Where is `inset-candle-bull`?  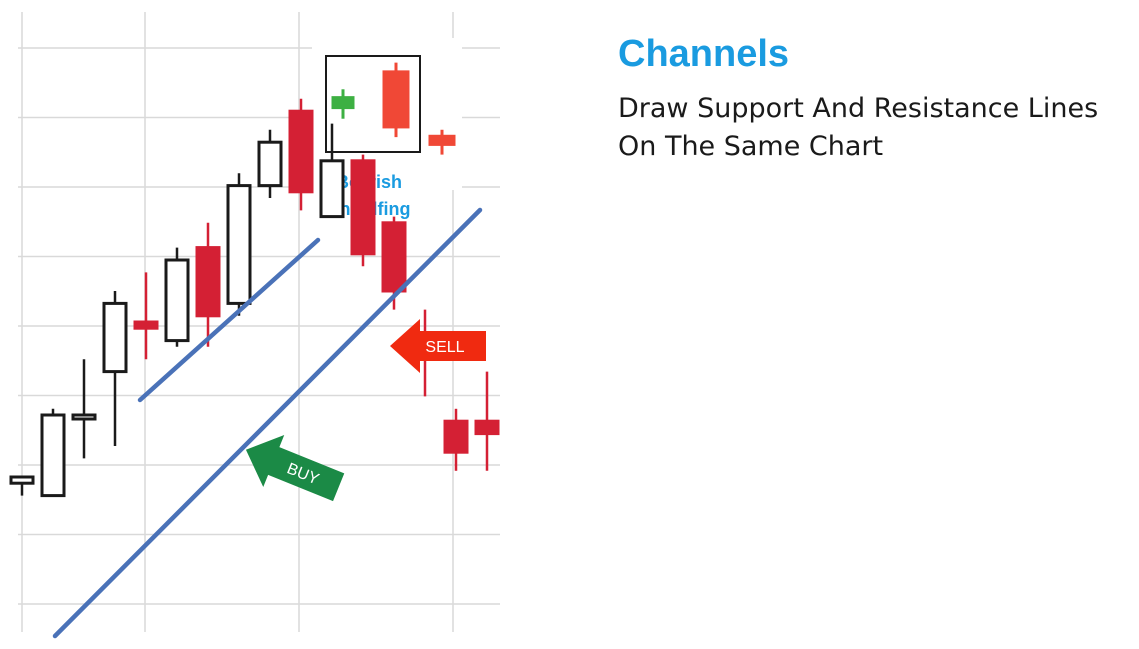 inset-candle-bull is located at coordinates (343, 104).